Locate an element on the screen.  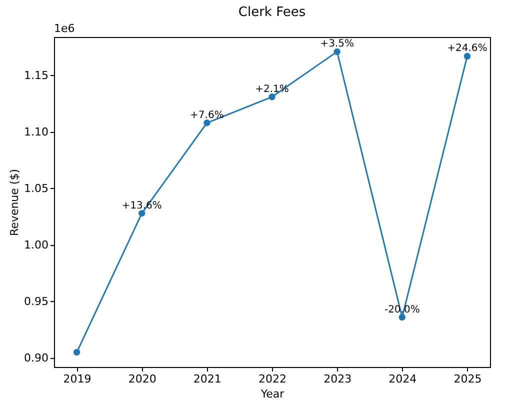
y-tick-label: 1.00 is located at coordinates (36, 245).